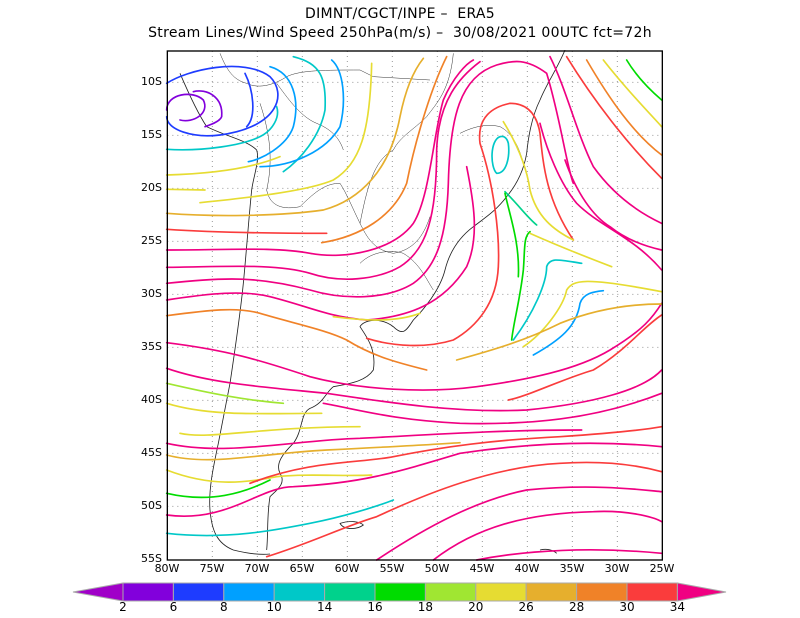 The width and height of the screenshot is (800, 618). I want to click on country-borders, so click(371, 172).